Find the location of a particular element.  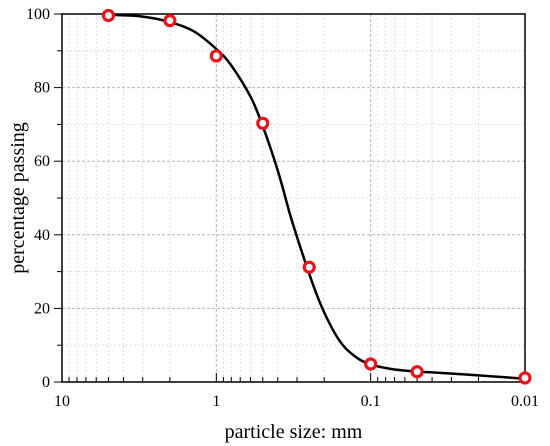

y-tick-label: 0 is located at coordinates (46, 382).